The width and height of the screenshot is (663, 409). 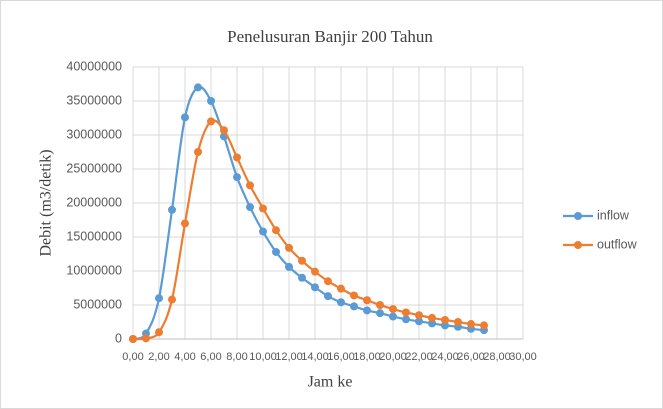 What do you see at coordinates (94, 236) in the screenshot?
I see `y-tick-label: 15000000` at bounding box center [94, 236].